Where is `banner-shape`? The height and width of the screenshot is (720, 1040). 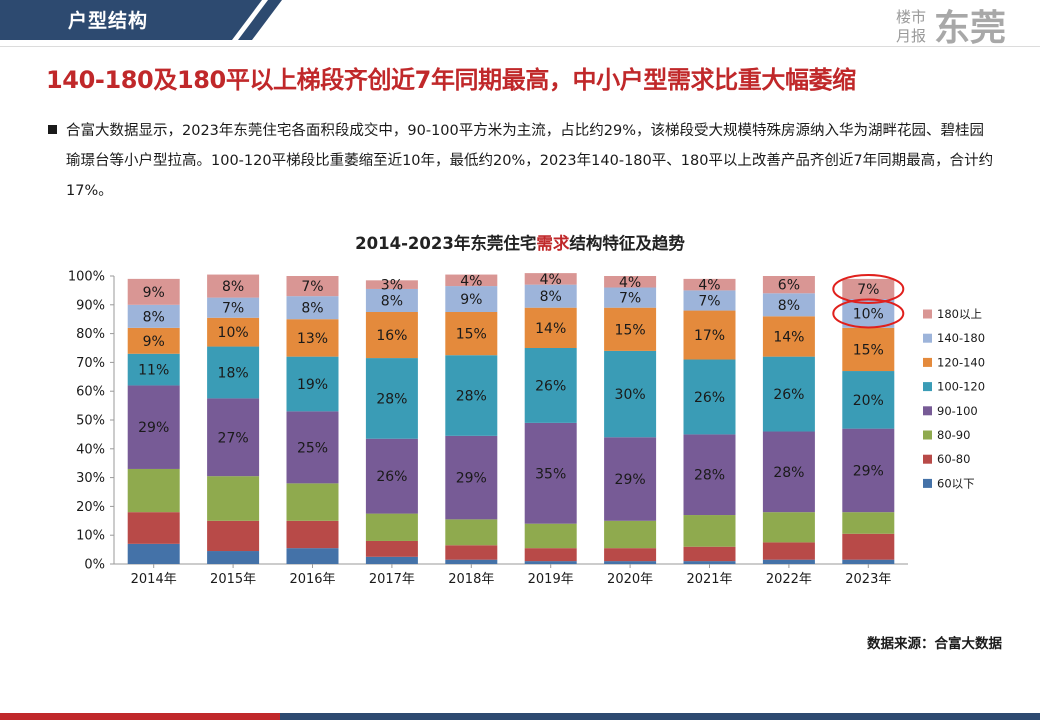 banner-shape is located at coordinates (141, 20).